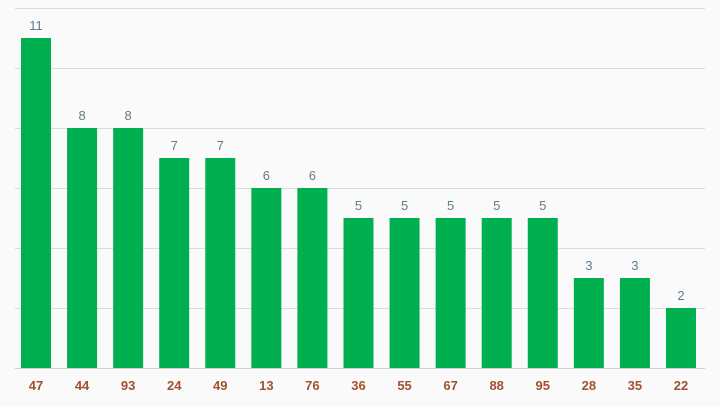  Describe the element at coordinates (36, 385) in the screenshot. I see `x-tick-label-47: 47` at that location.